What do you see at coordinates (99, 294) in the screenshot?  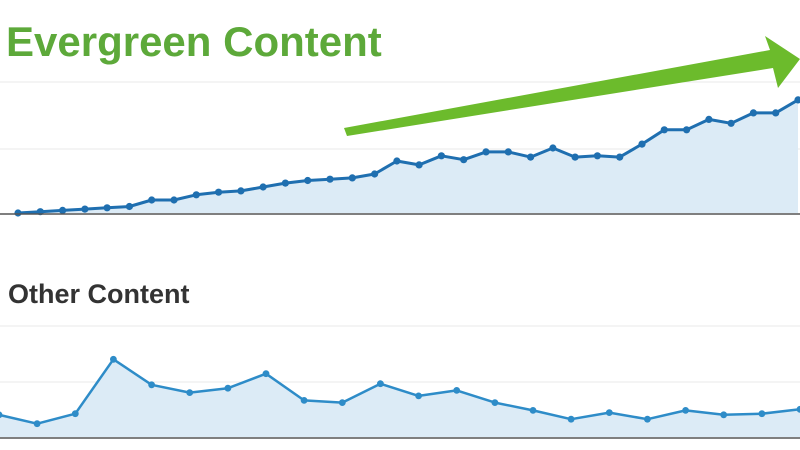 I see `other-title: Other Content` at bounding box center [99, 294].